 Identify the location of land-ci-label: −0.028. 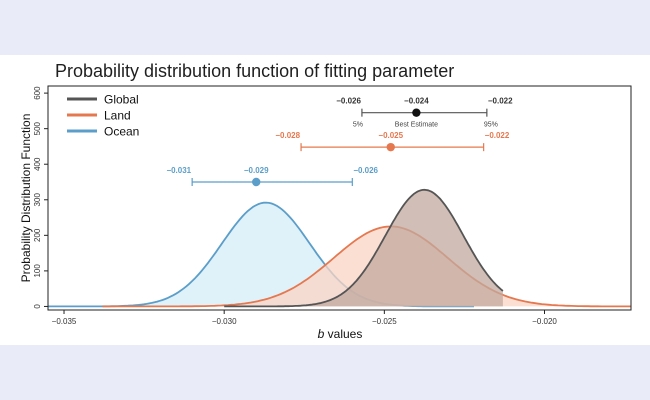
(287, 135).